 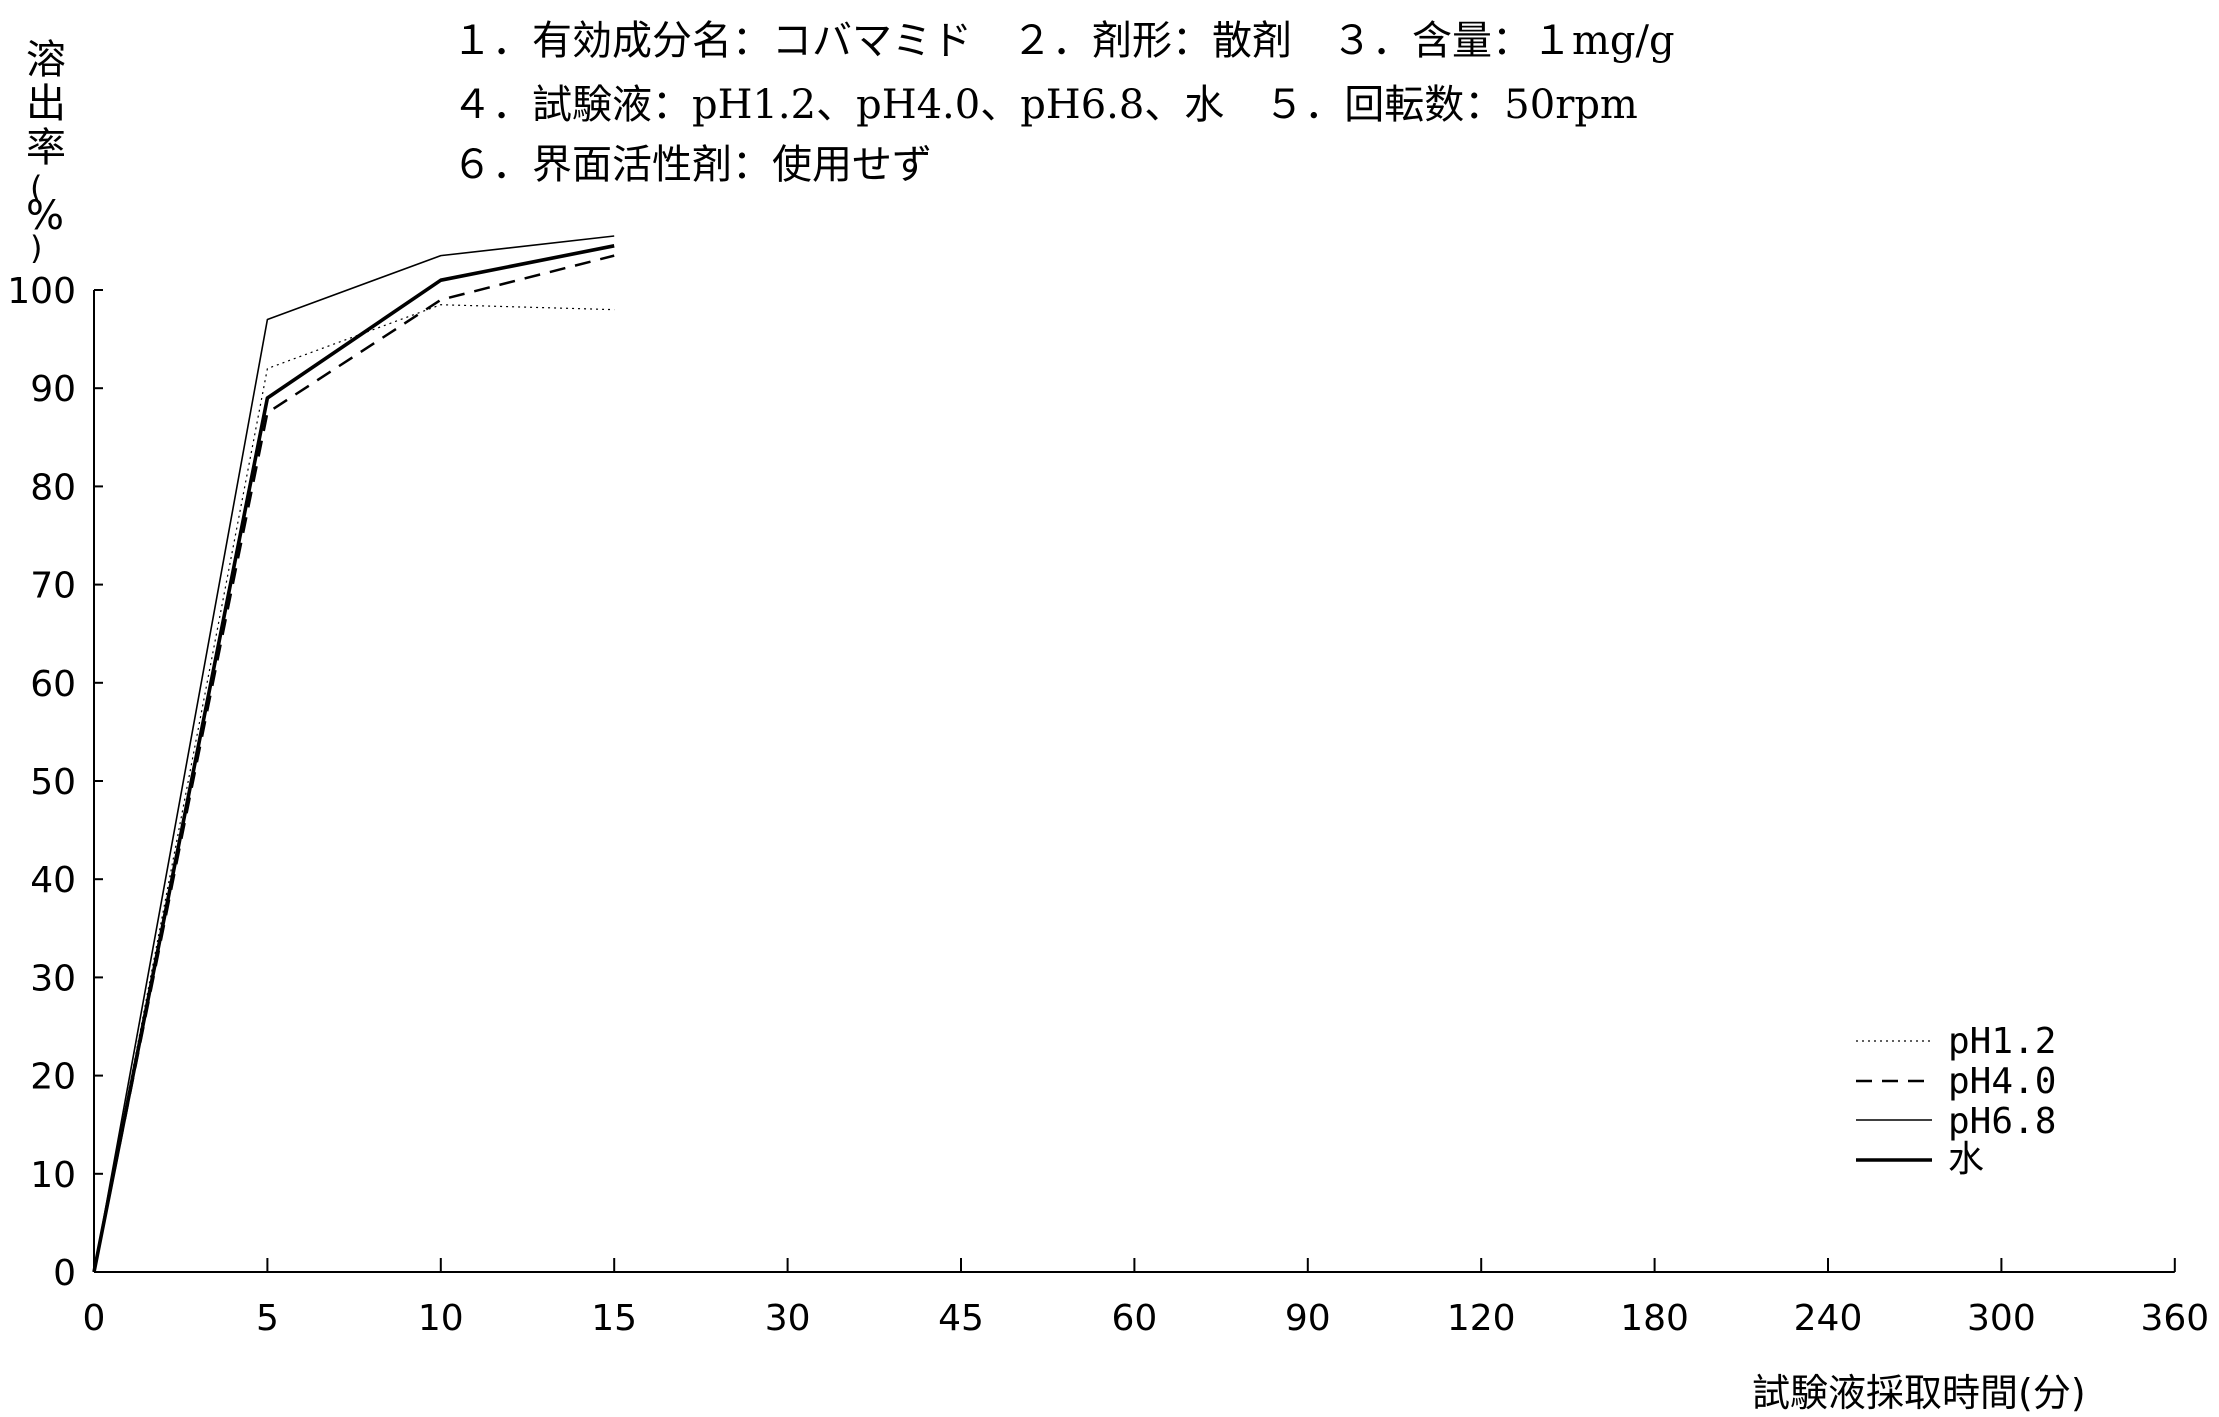 I want to click on x-tick-label: 180, so click(x=1654, y=1318).